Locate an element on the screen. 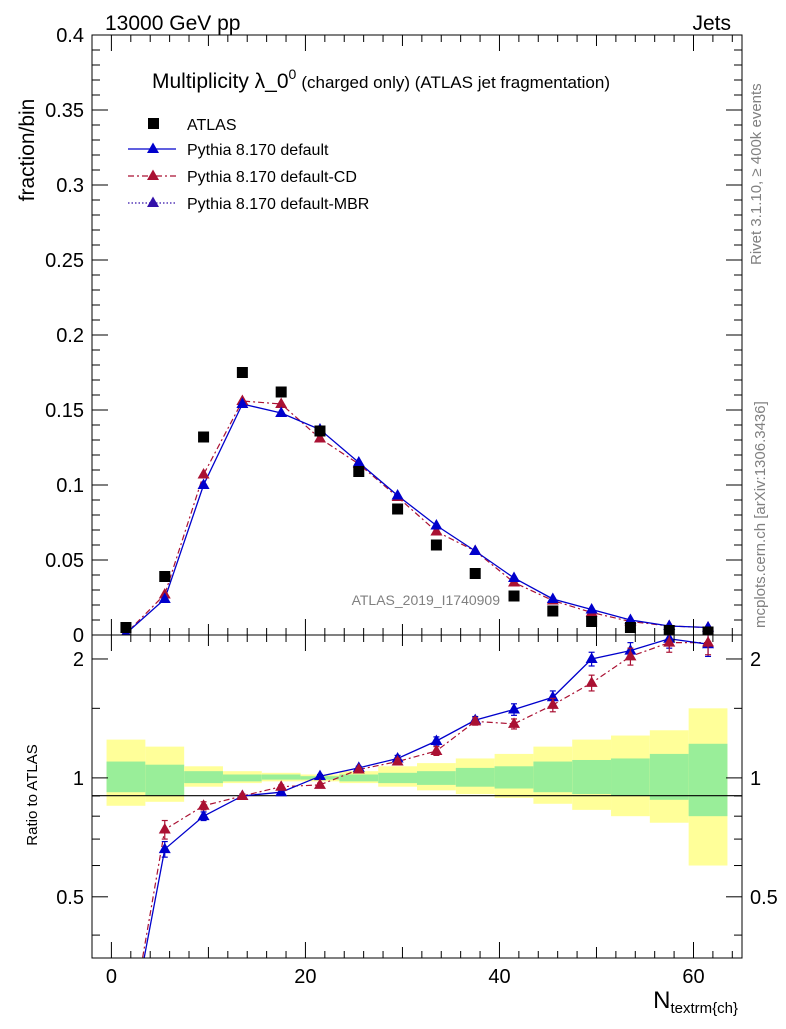 The image size is (786, 1029). main-y-tick-label: 0.4 is located at coordinates (70, 36).